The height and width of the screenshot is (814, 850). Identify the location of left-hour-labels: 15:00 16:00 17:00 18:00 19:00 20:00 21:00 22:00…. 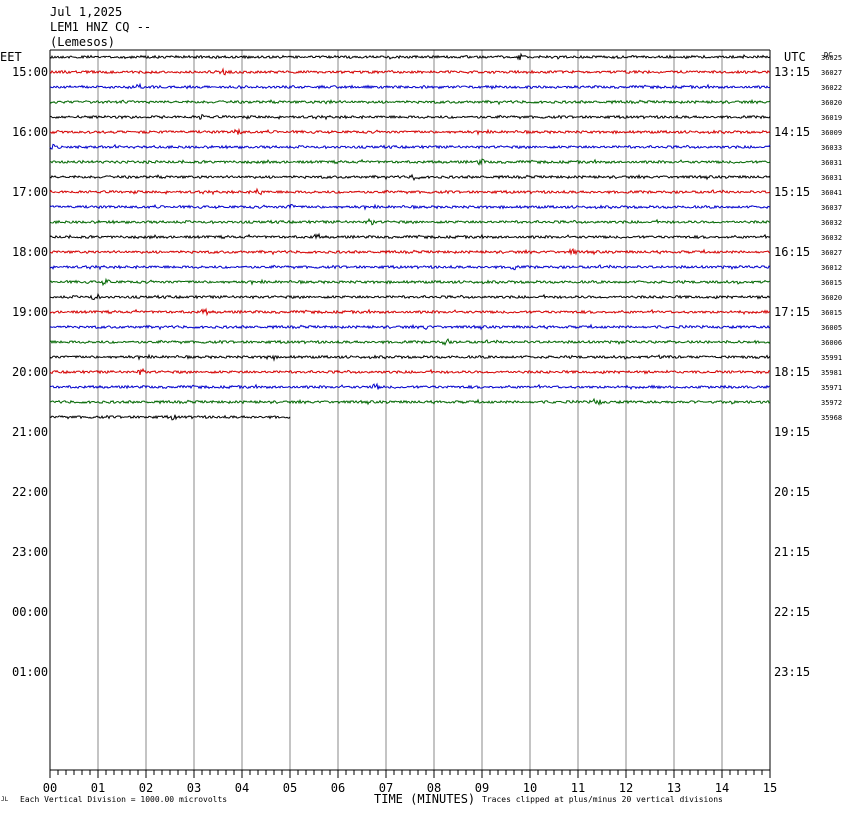
(30, 372).